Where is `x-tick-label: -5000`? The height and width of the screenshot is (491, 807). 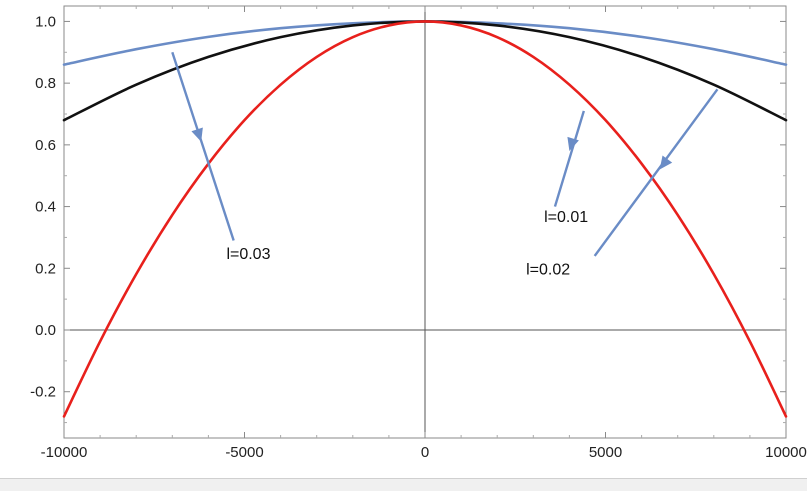 x-tick-label: -5000 is located at coordinates (244, 452).